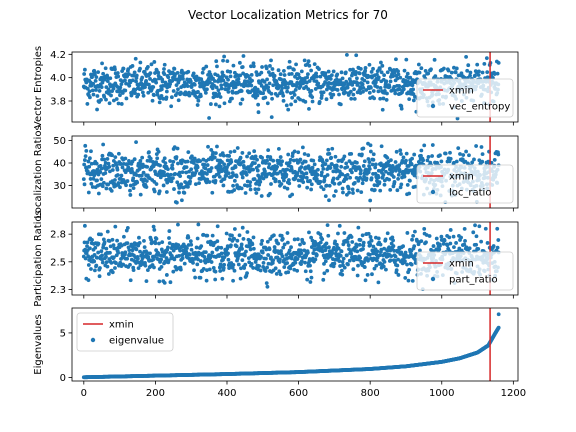 The image size is (576, 432). What do you see at coordinates (433, 279) in the screenshot?
I see `legend-swatch-part_ratio` at bounding box center [433, 279].